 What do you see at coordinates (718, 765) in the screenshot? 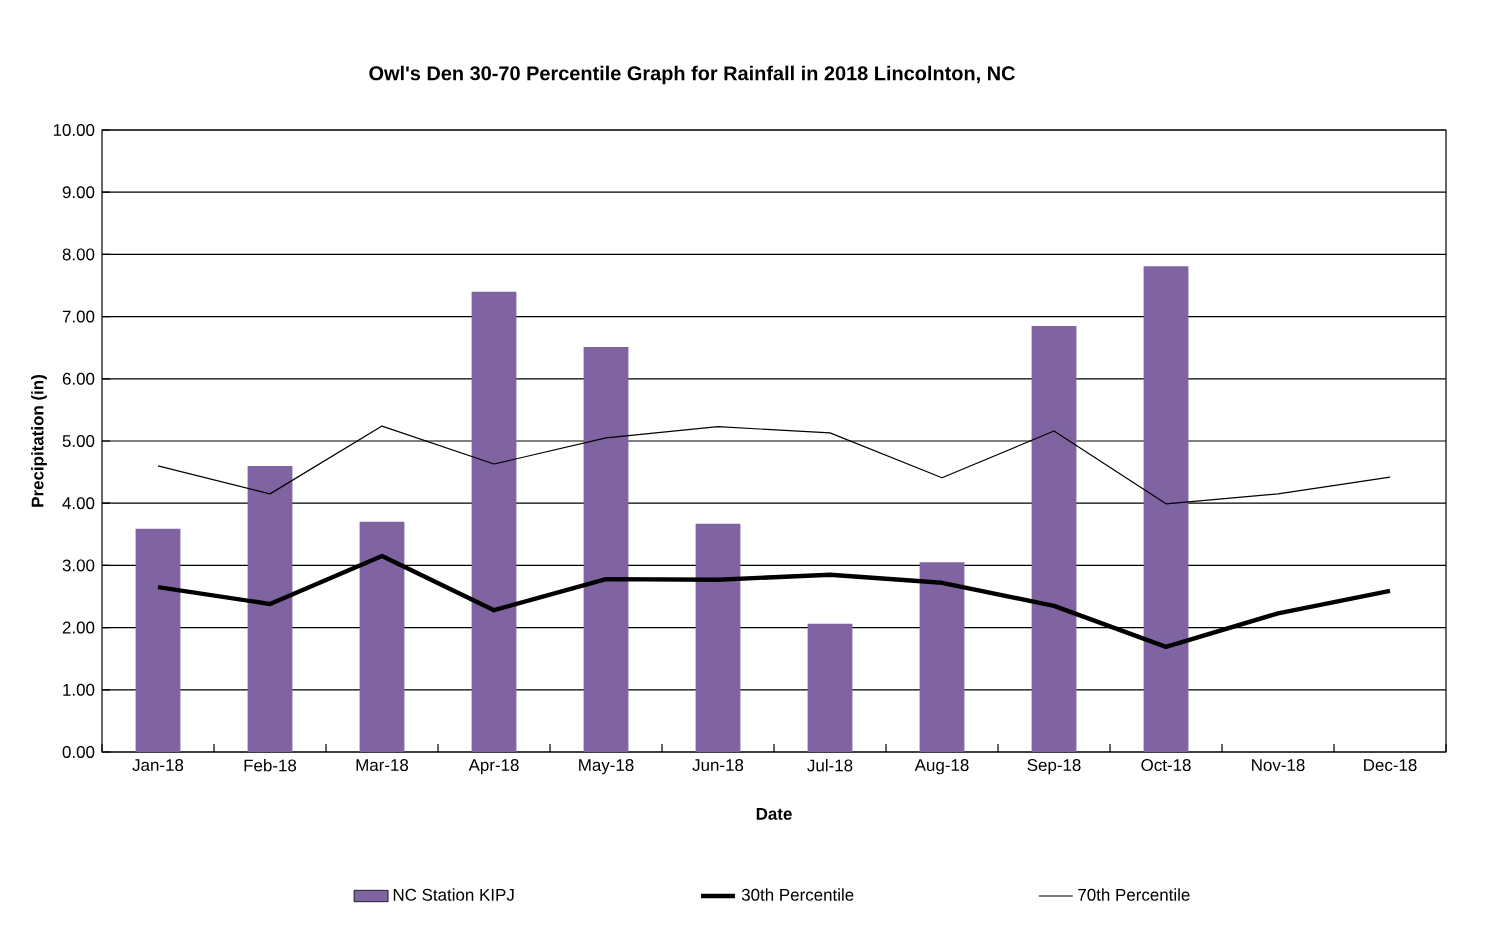
I see `x-tick-label: Jun-18` at bounding box center [718, 765].